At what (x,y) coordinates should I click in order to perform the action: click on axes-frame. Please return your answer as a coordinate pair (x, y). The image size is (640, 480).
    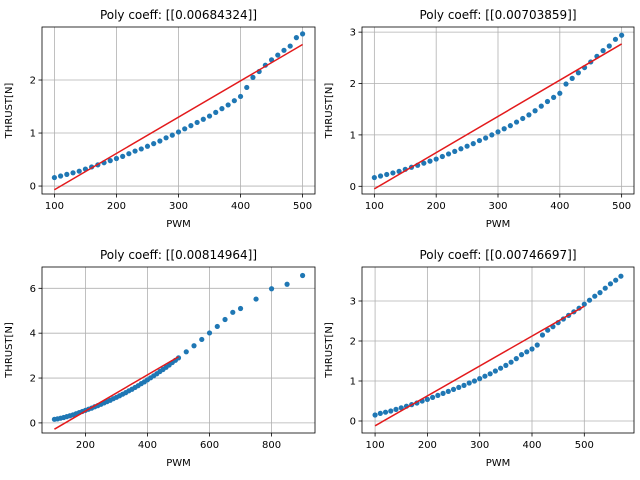
    Looking at the image, I should click on (498, 350).